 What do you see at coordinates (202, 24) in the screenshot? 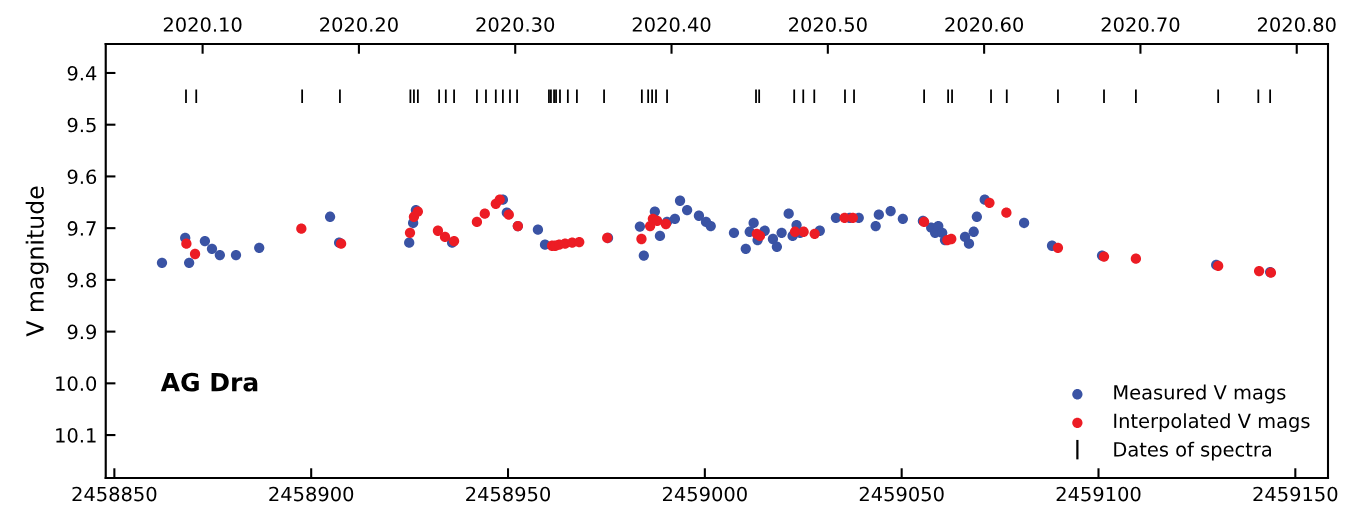
I see `x2-tick-label: 2020.10` at bounding box center [202, 24].